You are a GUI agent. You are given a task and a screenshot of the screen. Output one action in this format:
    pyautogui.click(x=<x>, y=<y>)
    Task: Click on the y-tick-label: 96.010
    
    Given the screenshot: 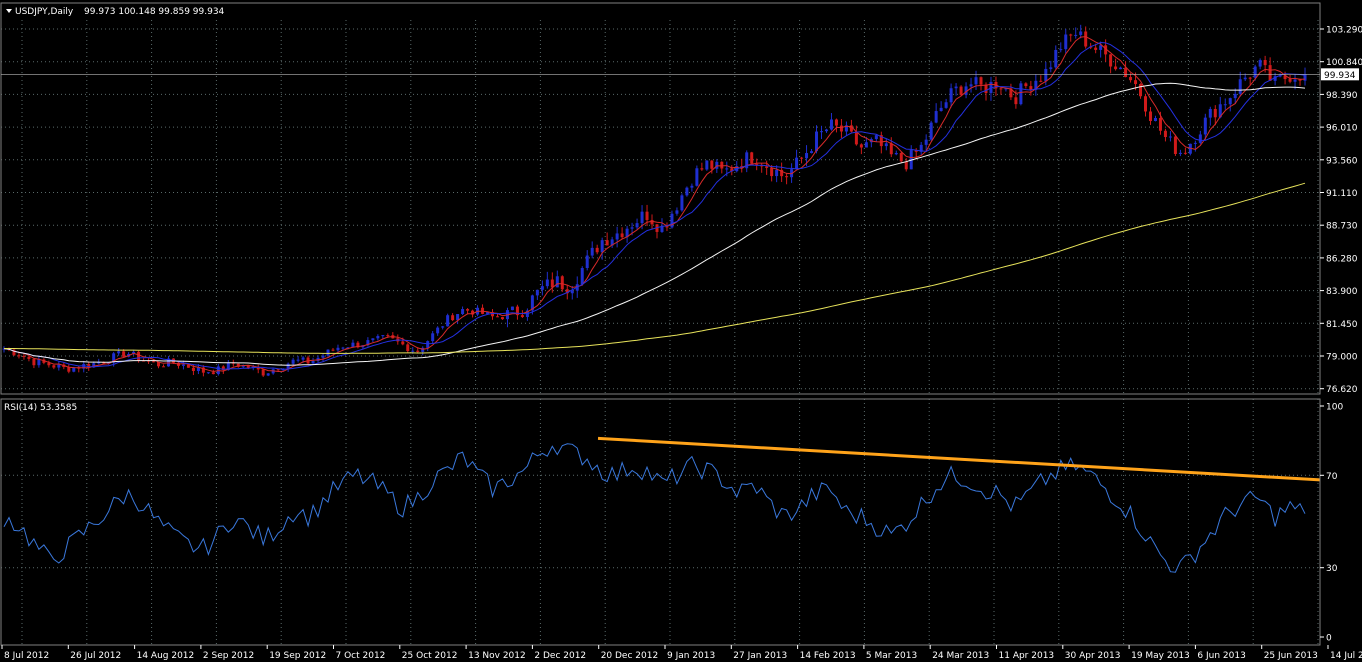 What is the action you would take?
    pyautogui.click(x=1342, y=129)
    